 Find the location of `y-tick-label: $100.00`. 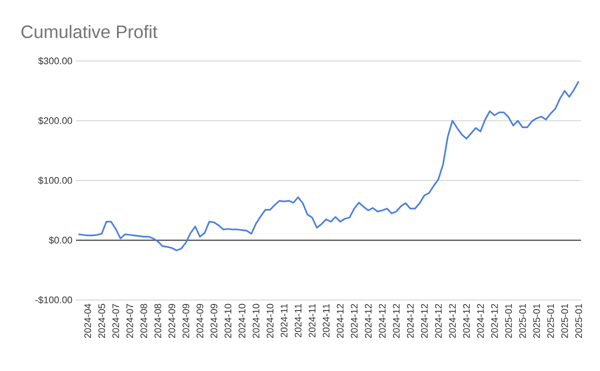

y-tick-label: $100.00 is located at coordinates (55, 180).